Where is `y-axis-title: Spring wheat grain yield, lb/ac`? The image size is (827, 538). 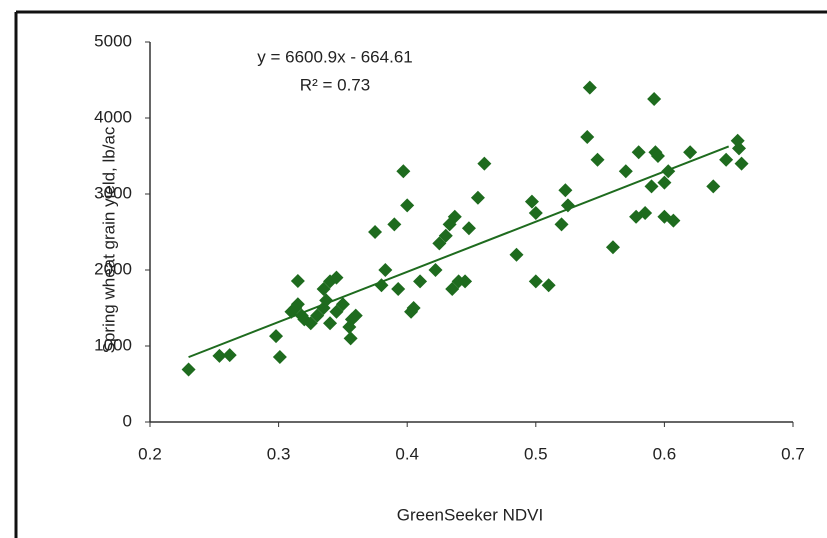
y-axis-title: Spring wheat grain yield, lb/ac is located at coordinates (108, 239).